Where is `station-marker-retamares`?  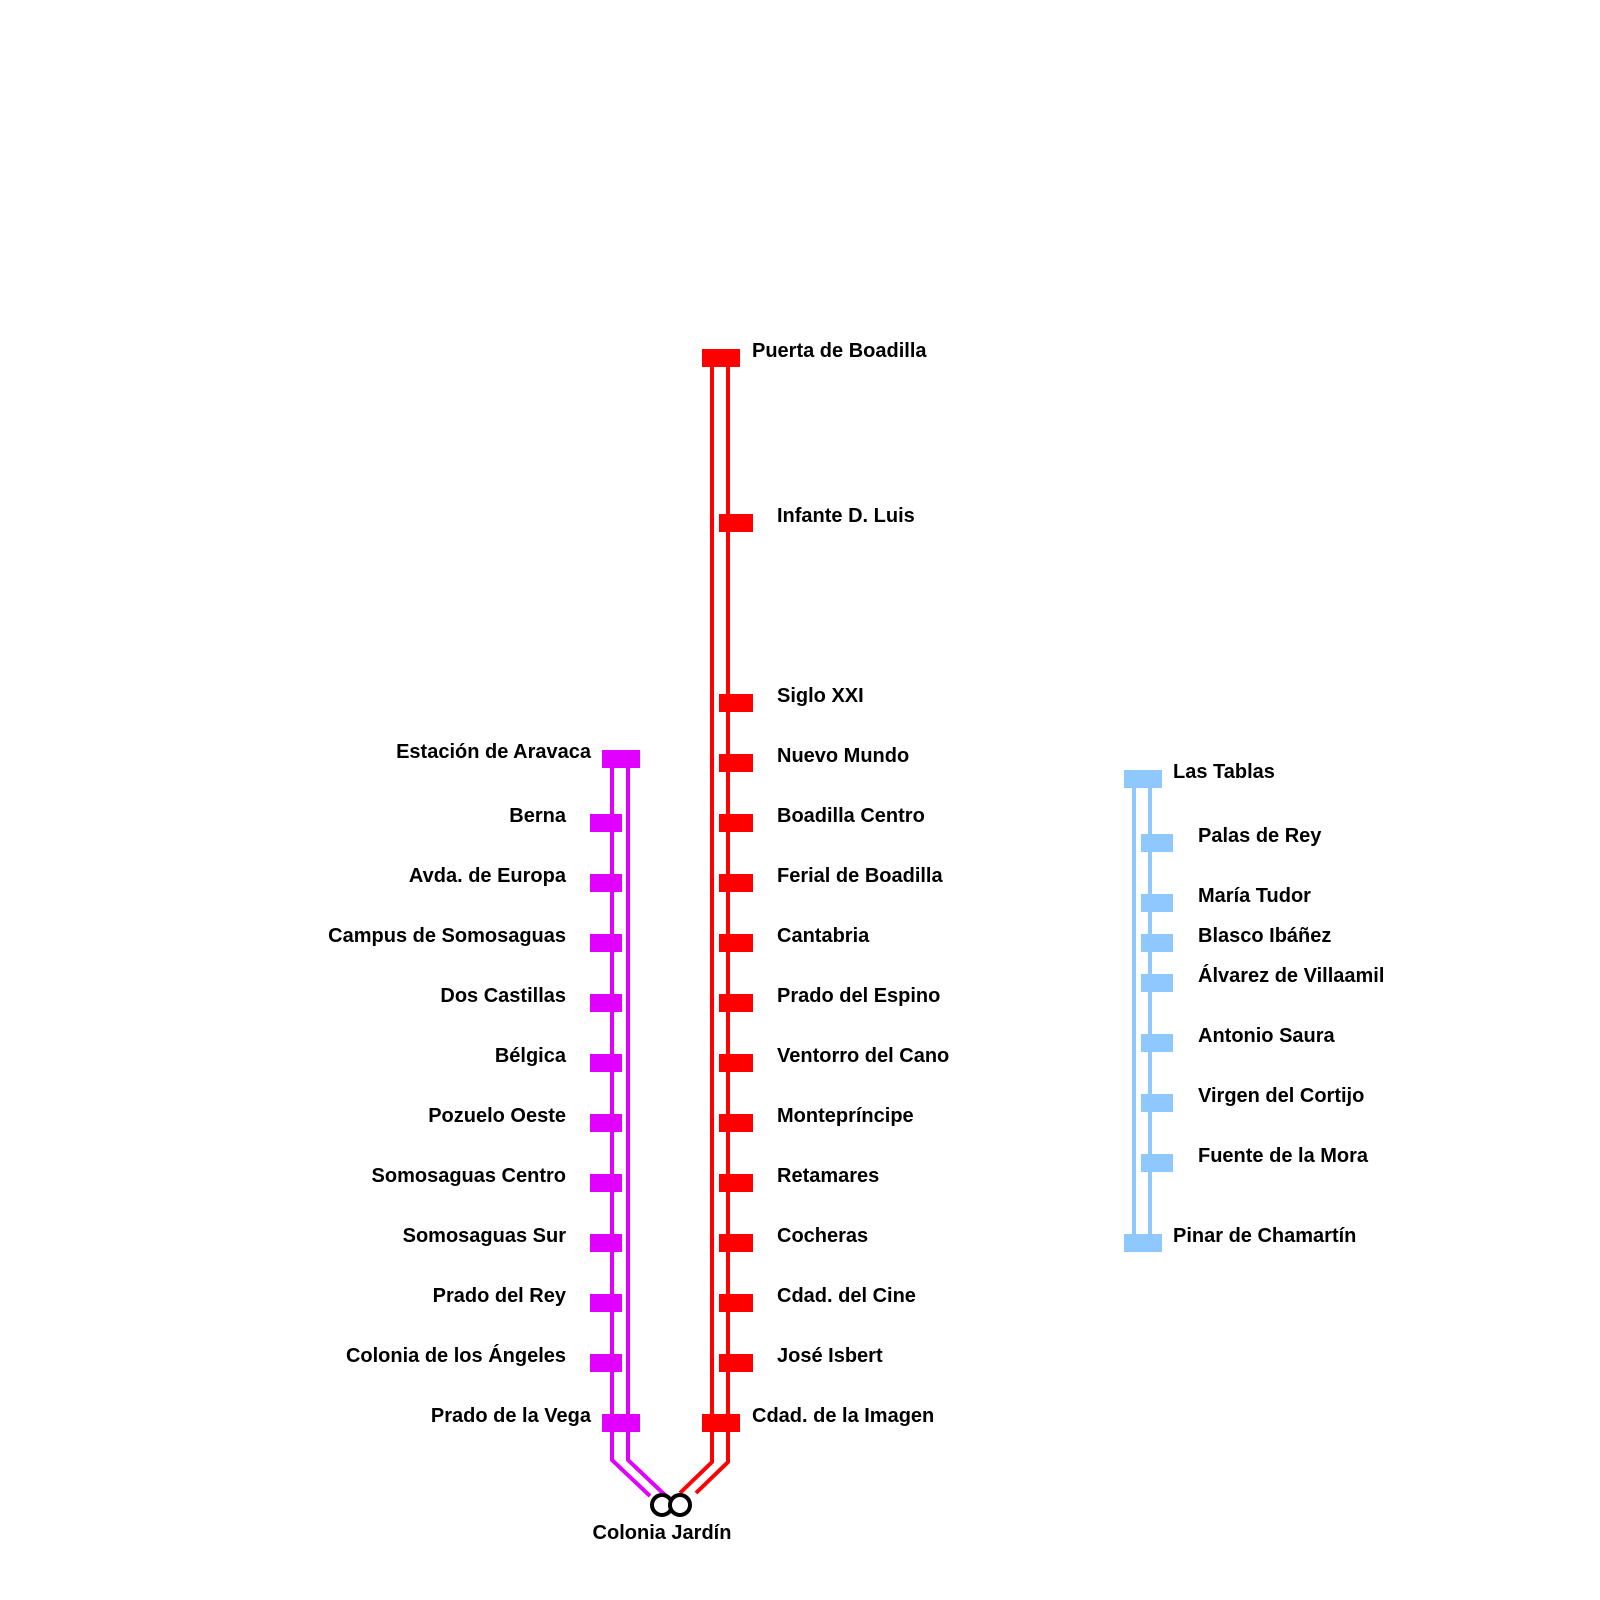 station-marker-retamares is located at coordinates (736, 1183).